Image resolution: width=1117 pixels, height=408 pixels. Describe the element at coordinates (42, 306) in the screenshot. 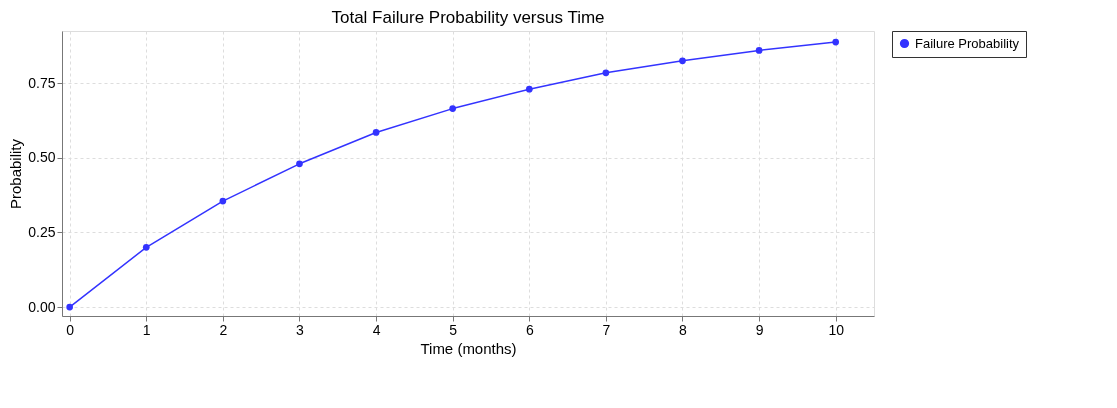

I see `y-tick-label: 0.00` at that location.